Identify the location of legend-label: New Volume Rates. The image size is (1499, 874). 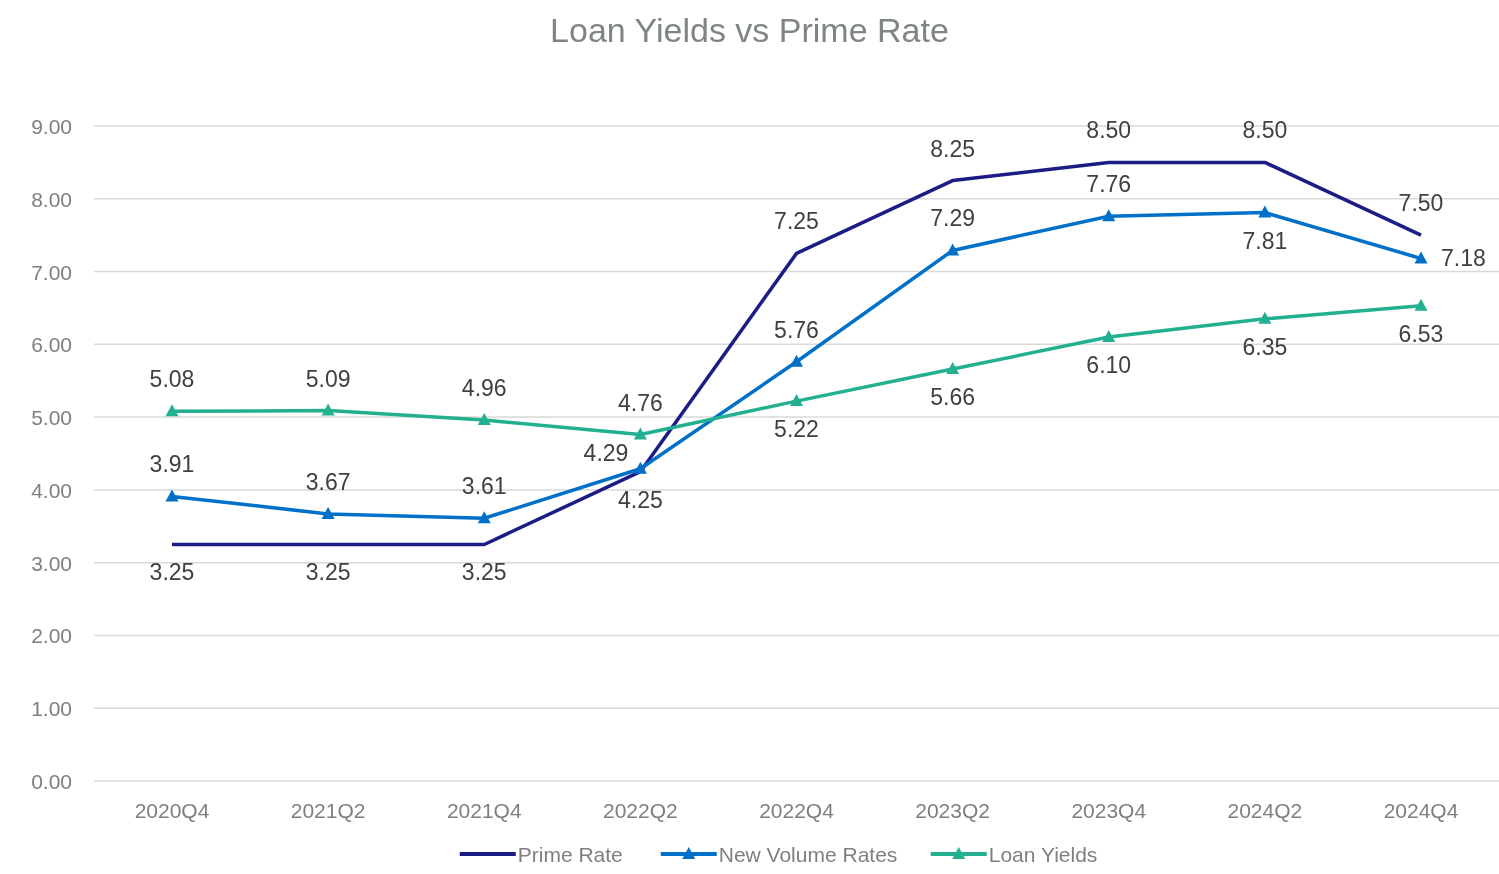
(808, 854).